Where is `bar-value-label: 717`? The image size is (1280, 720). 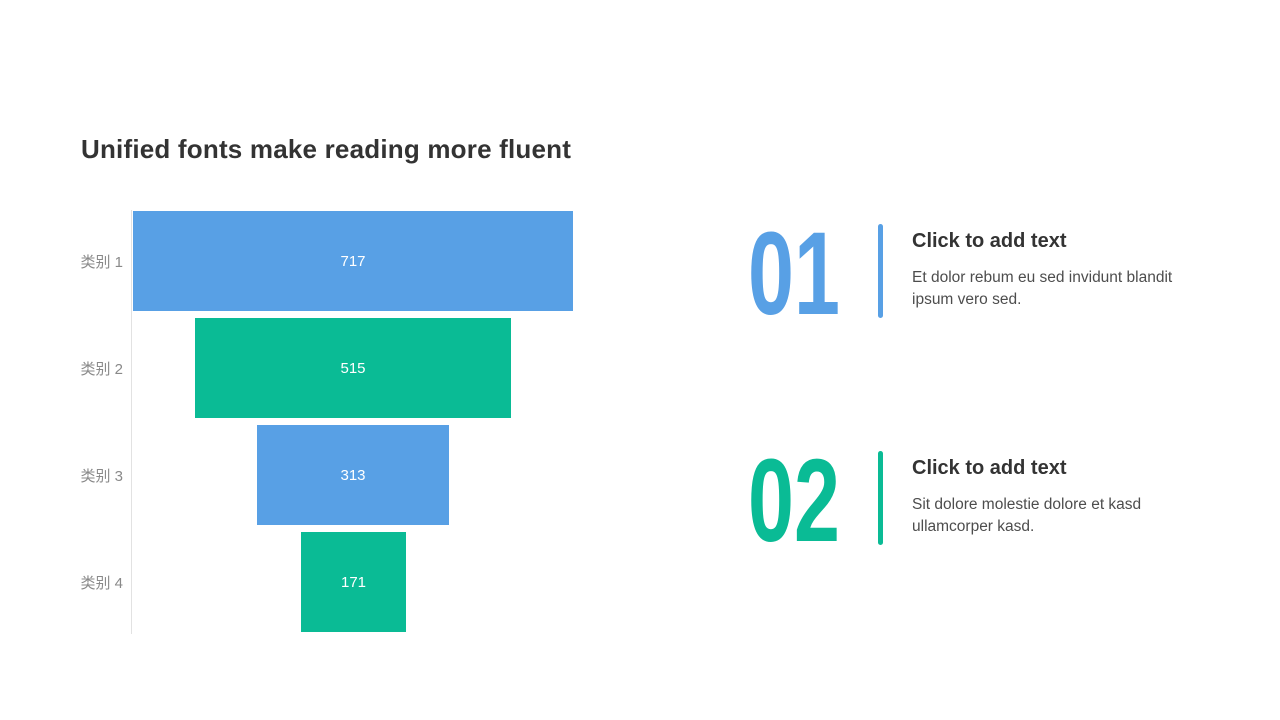
bar-value-label: 717 is located at coordinates (353, 261).